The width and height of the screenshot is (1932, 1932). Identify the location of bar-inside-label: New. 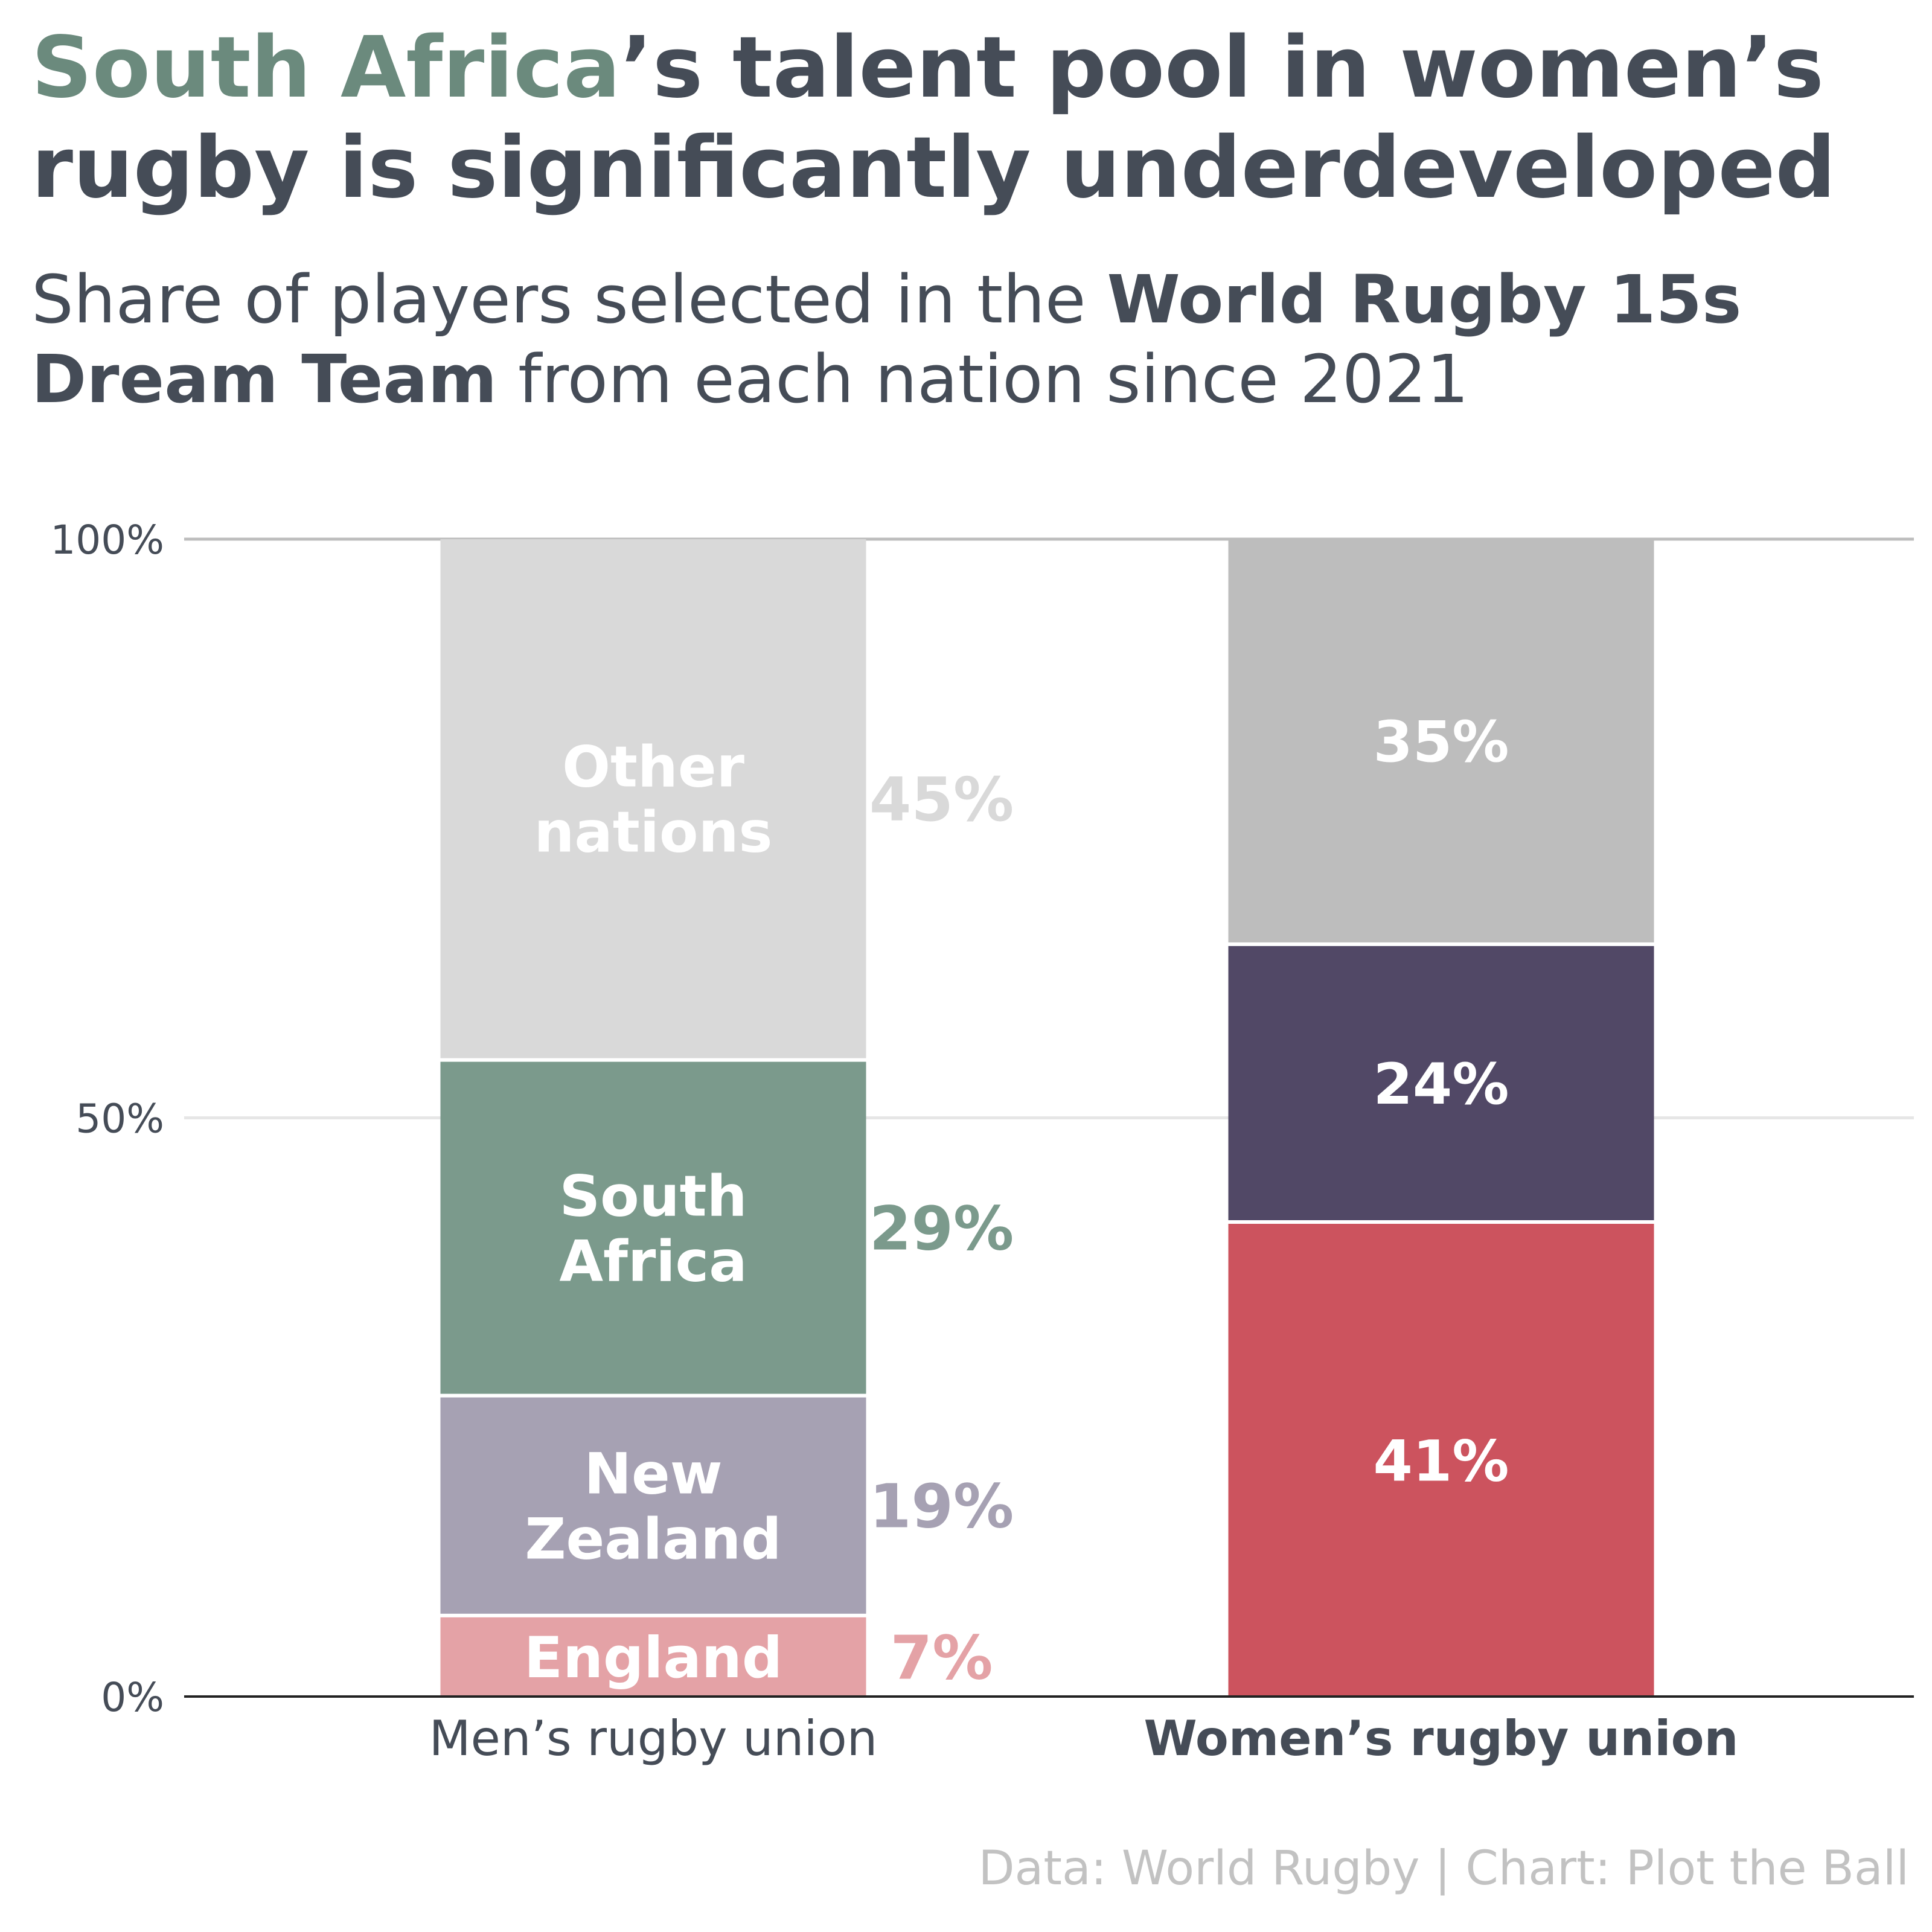
(653, 1475).